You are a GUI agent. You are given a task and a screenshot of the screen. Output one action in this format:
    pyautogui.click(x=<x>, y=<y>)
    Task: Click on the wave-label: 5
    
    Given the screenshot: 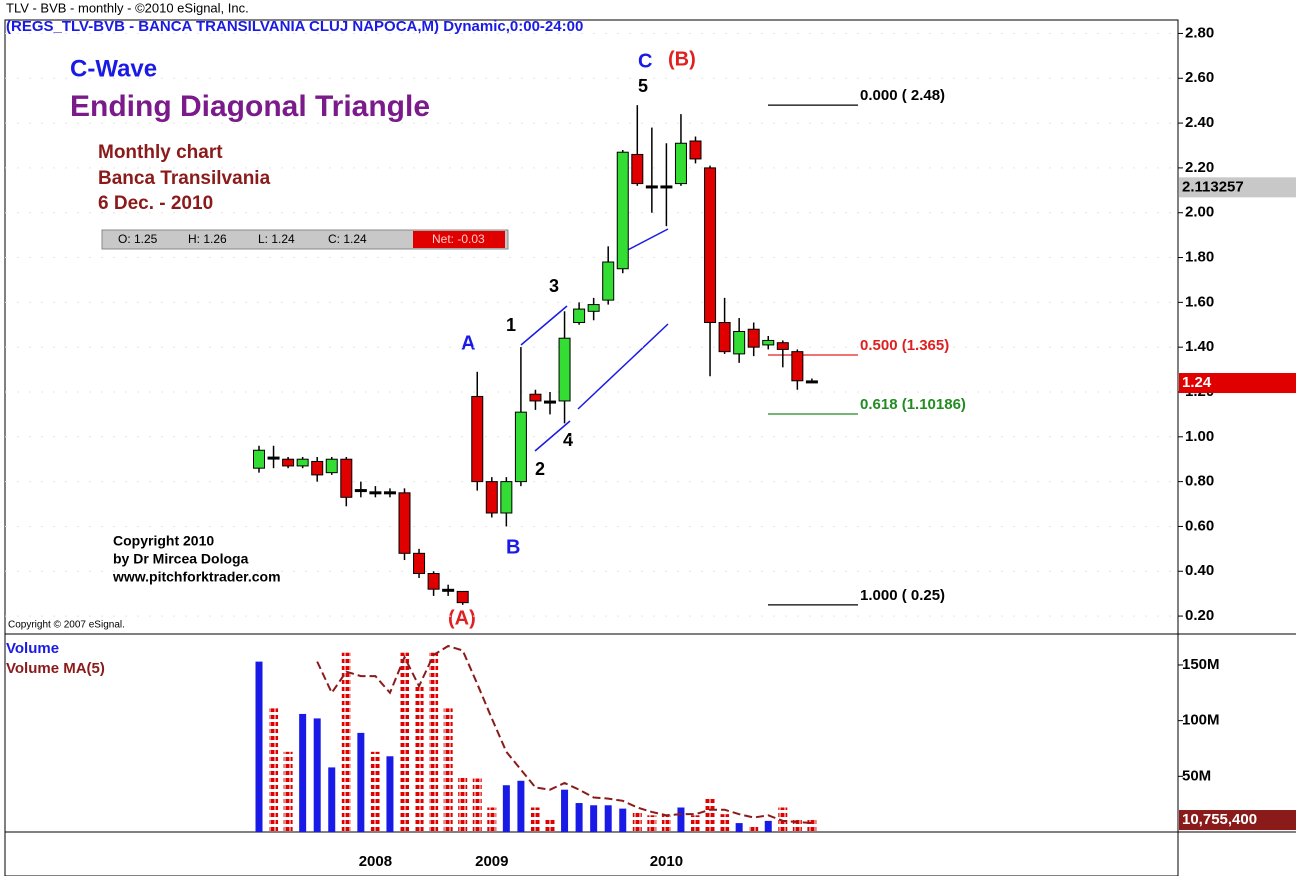 What is the action you would take?
    pyautogui.click(x=643, y=86)
    